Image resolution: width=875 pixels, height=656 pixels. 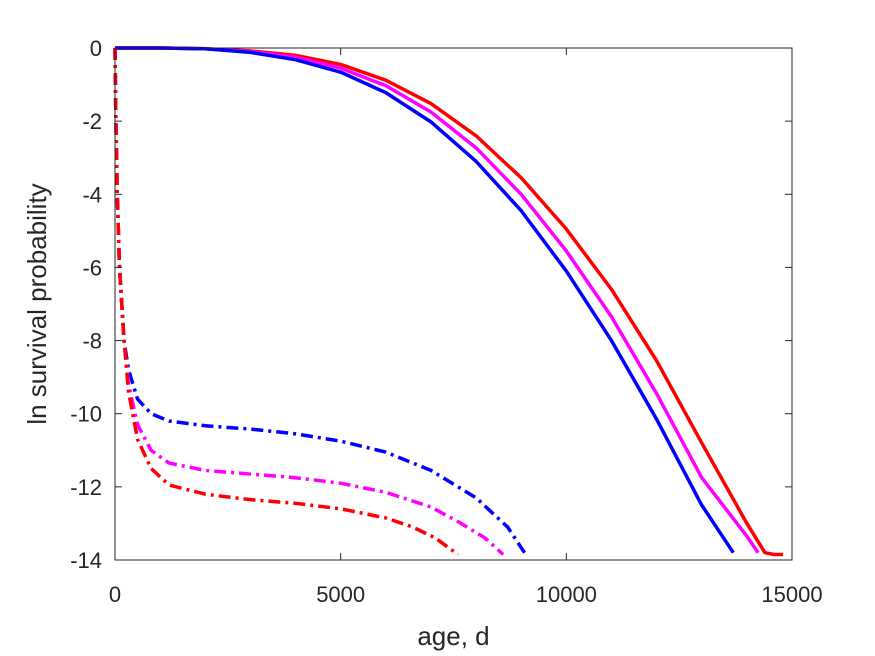 What do you see at coordinates (92, 194) in the screenshot?
I see `y-tick-label-2: -4` at bounding box center [92, 194].